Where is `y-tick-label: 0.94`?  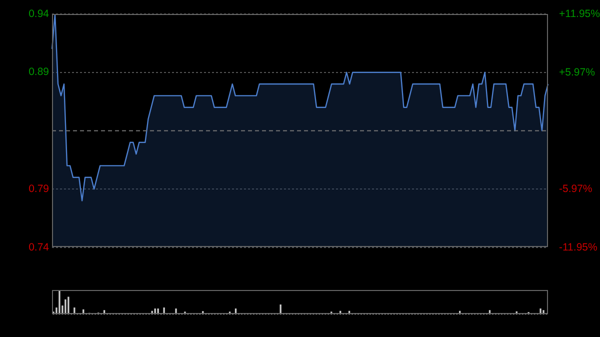 y-tick-label: 0.94 is located at coordinates (39, 14).